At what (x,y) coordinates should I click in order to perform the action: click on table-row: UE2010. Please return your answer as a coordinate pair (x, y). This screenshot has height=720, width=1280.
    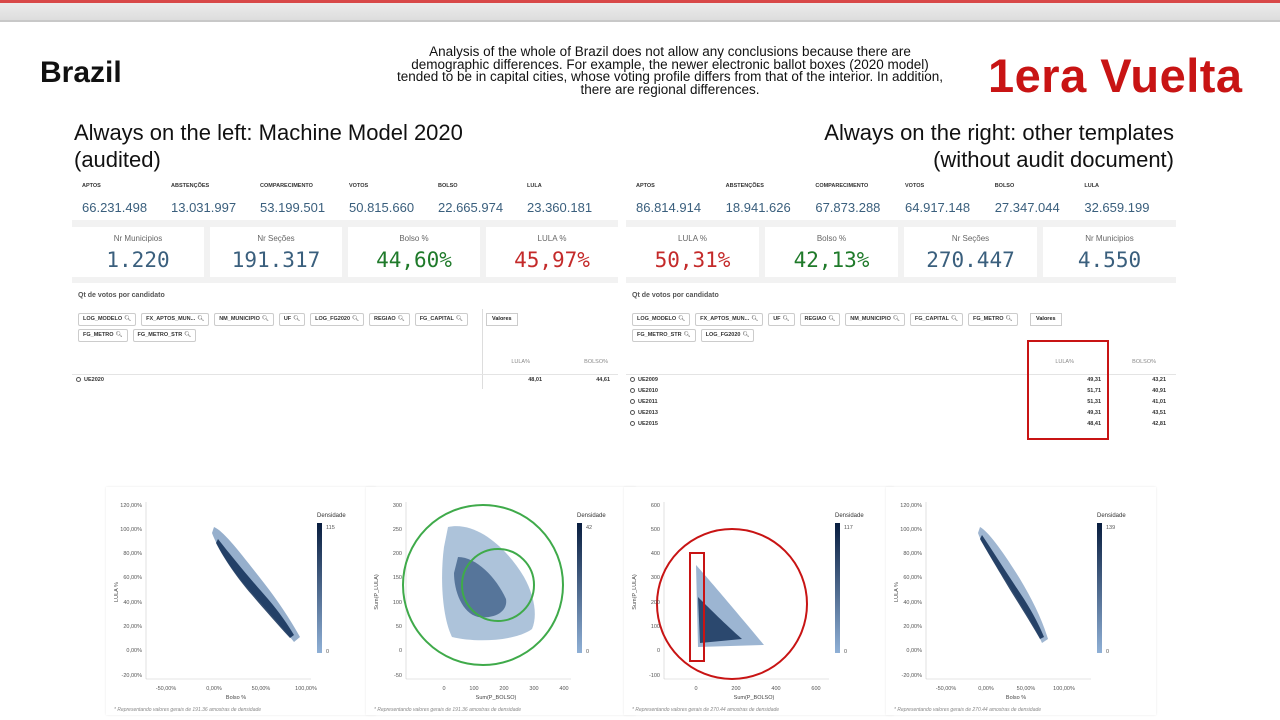
    Looking at the image, I should click on (644, 393).